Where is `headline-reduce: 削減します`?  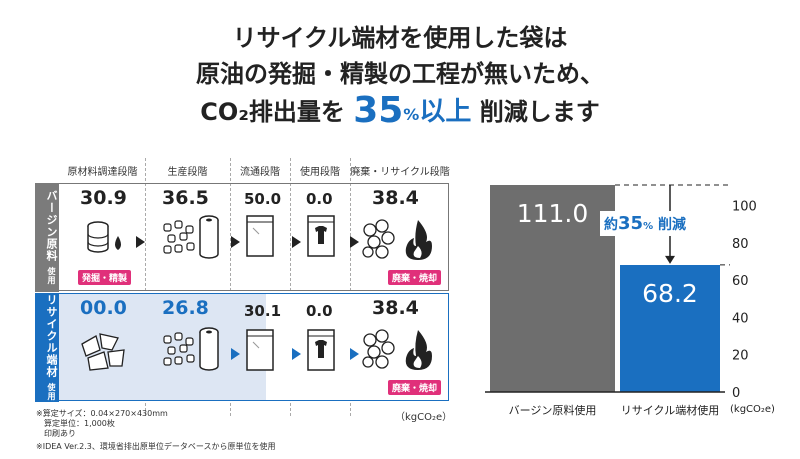
headline-reduce: 削減します is located at coordinates (539, 112).